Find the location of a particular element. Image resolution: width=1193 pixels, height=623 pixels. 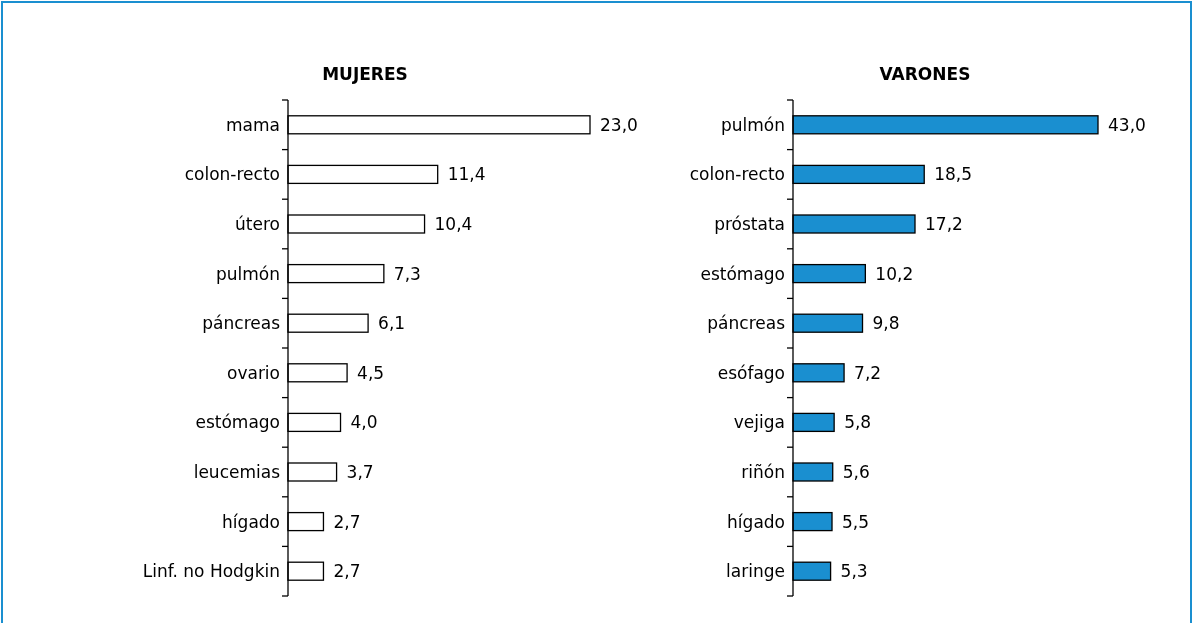

y-tick-label: riñón is located at coordinates (763, 472).